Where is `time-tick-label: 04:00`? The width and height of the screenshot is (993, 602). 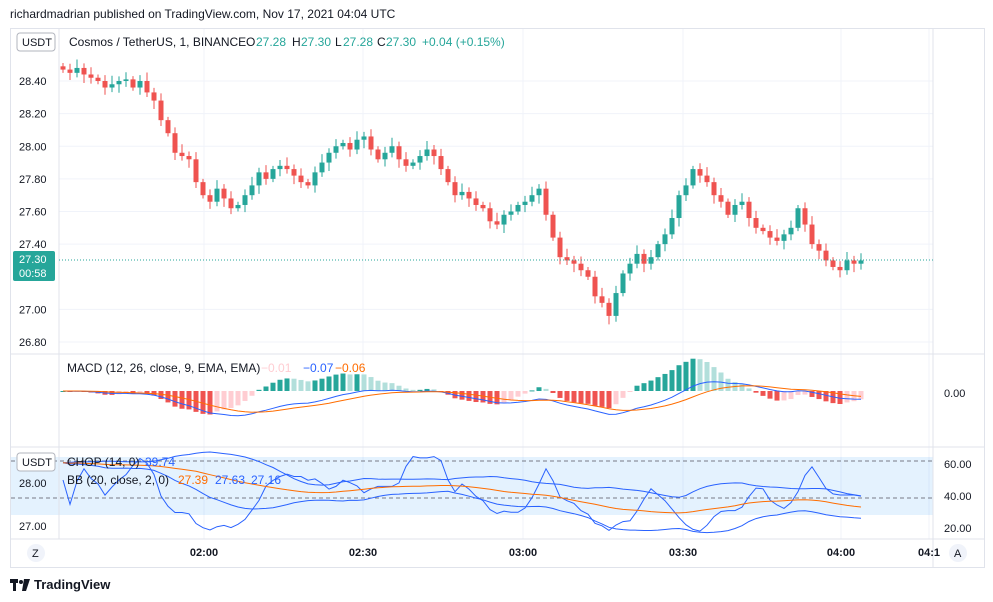 time-tick-label: 04:00 is located at coordinates (841, 553).